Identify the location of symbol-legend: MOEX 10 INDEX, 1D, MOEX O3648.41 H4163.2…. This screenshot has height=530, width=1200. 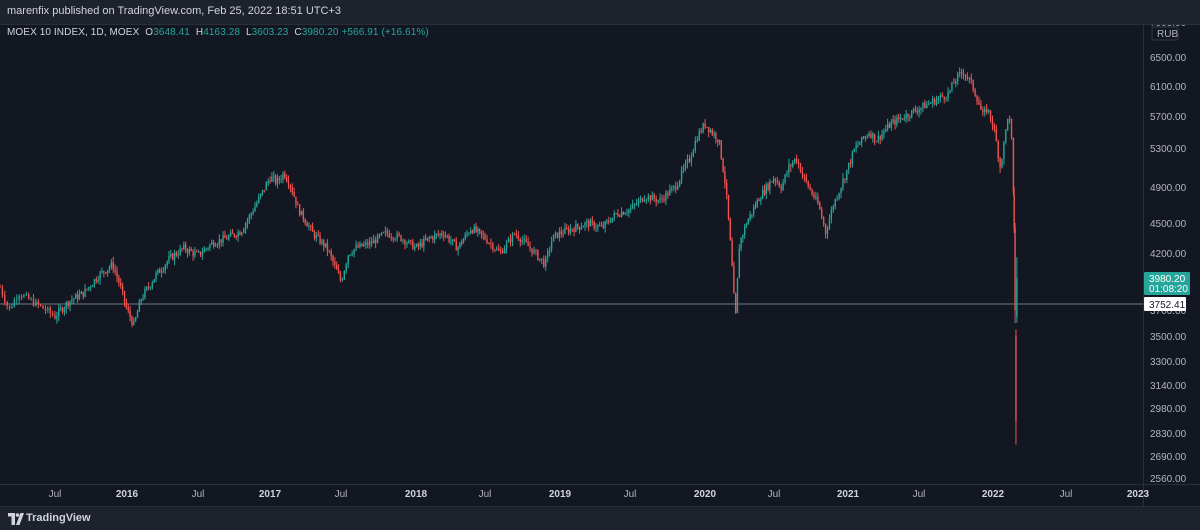
(218, 32).